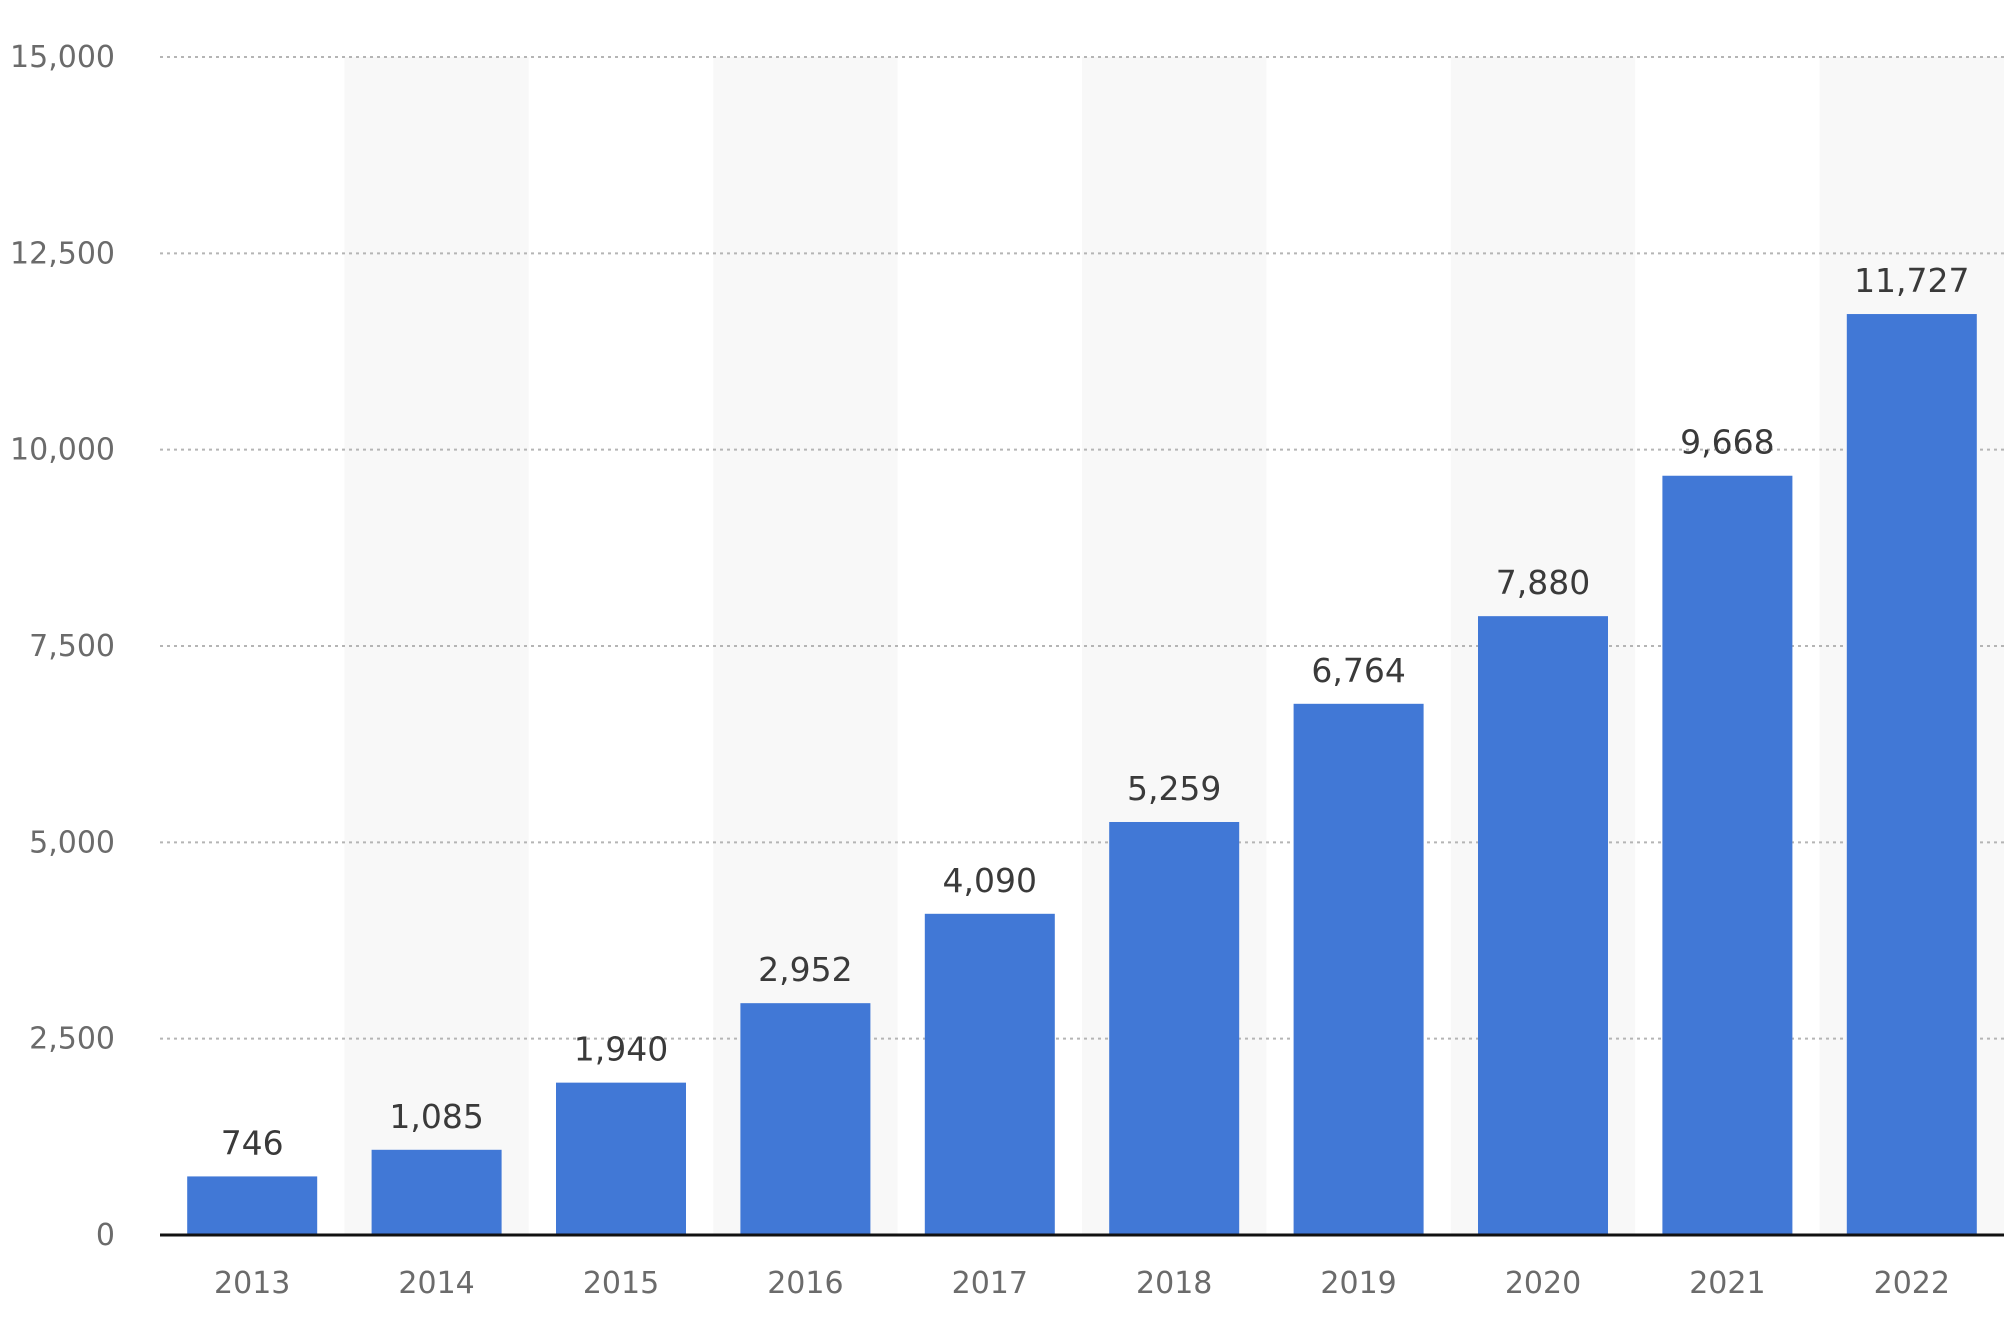 This screenshot has height=1325, width=2007. I want to click on data-label-2016: 2,952, so click(805, 969).